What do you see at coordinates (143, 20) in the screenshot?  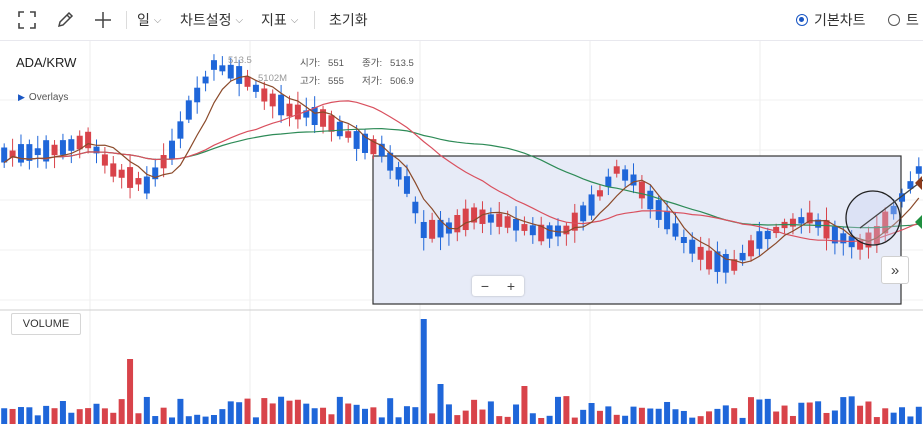 I see `period-label: 일` at bounding box center [143, 20].